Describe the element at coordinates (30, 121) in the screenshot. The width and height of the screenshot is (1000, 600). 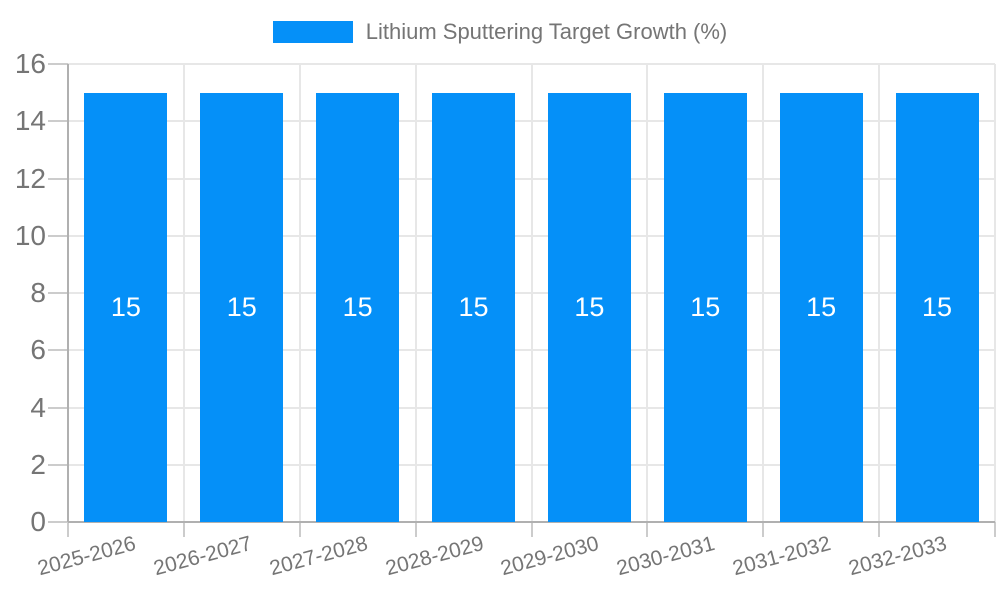
I see `y-axis-tick-label: 14` at that location.